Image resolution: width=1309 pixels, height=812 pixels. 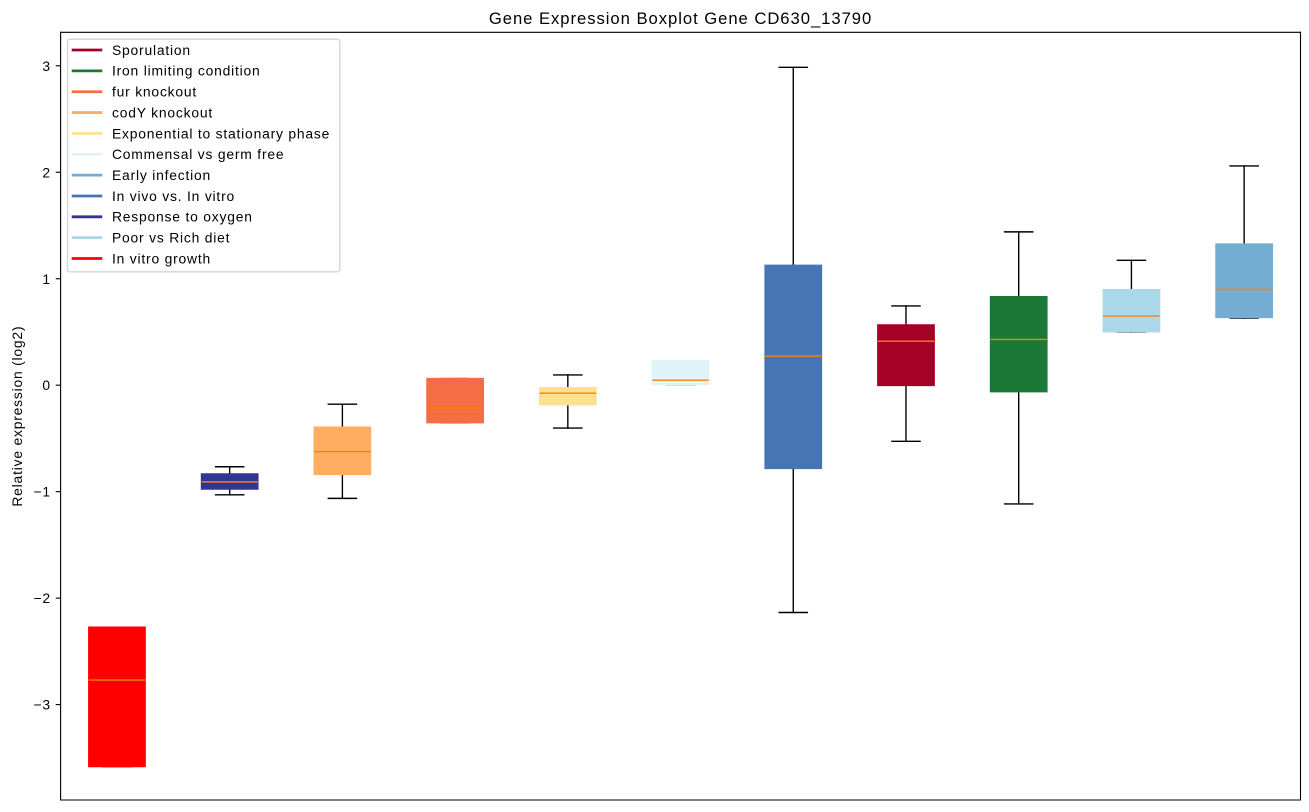 I want to click on svg-text: 3, so click(x=46, y=66).